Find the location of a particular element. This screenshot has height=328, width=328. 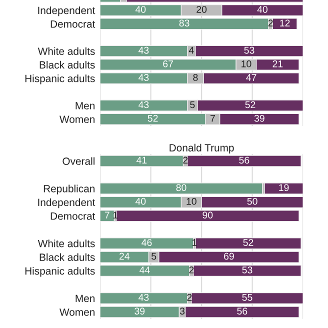

data-label: 8 is located at coordinates (195, 77).